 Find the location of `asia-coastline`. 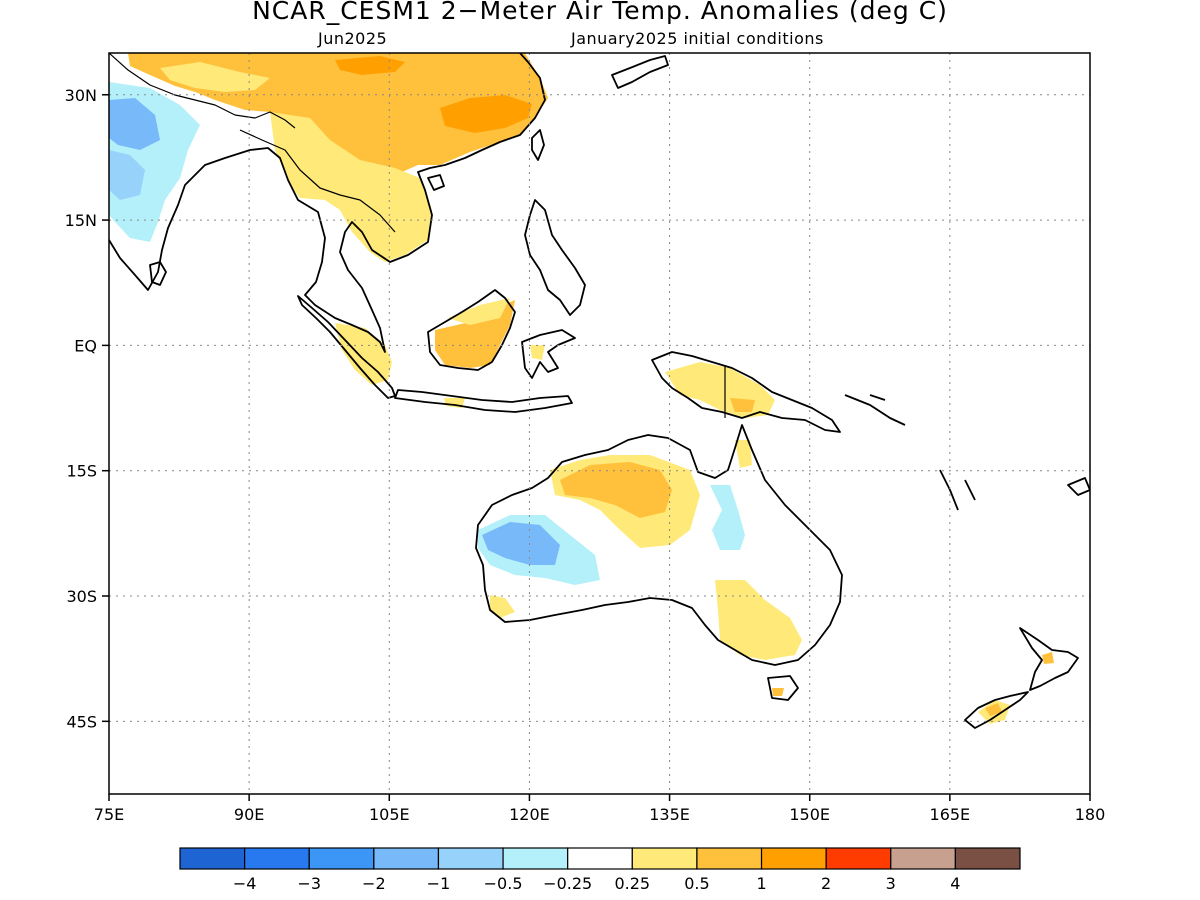

asia-coastline is located at coordinates (327, 203).